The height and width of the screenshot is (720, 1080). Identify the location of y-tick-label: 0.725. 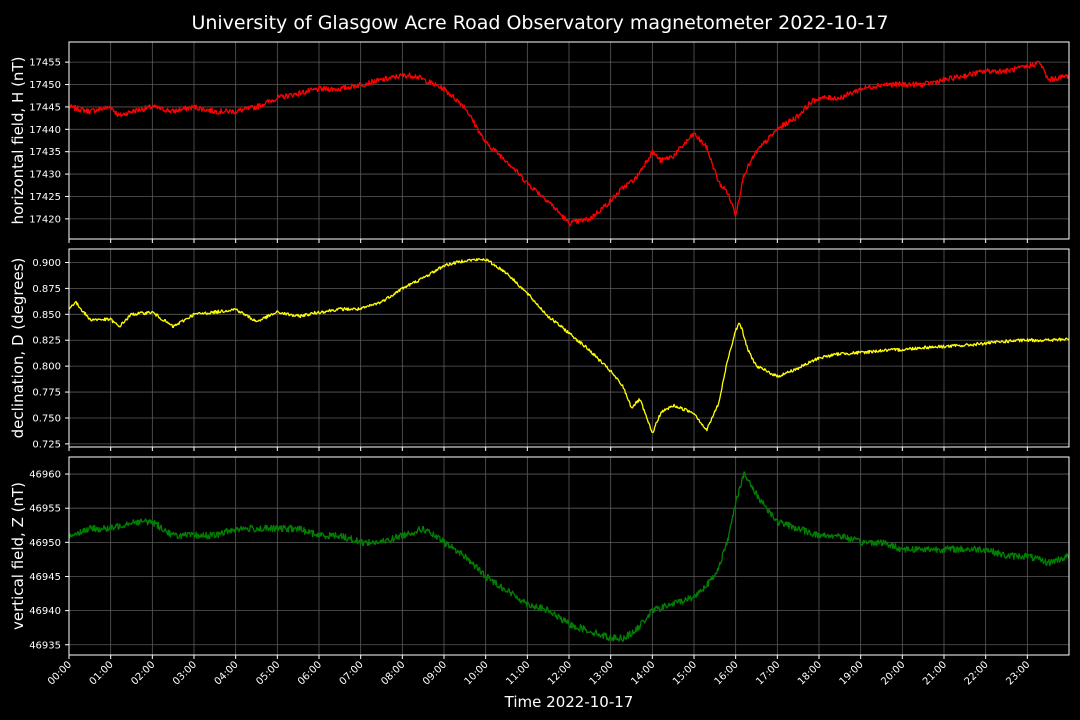
(46, 444).